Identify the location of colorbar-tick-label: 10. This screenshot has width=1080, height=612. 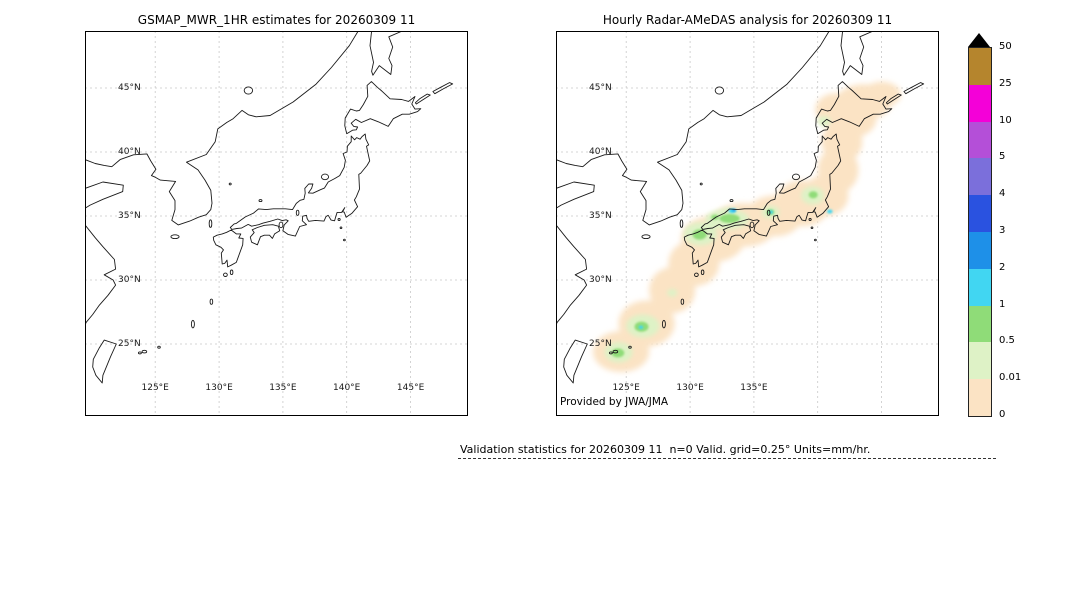
(1005, 120).